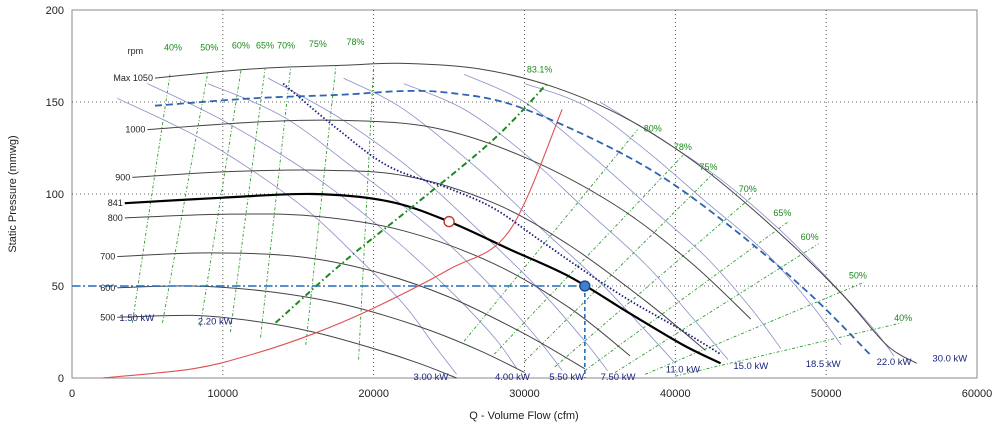 The height and width of the screenshot is (433, 1005). Describe the element at coordinates (223, 394) in the screenshot. I see `x-tick-label: 10000` at that location.